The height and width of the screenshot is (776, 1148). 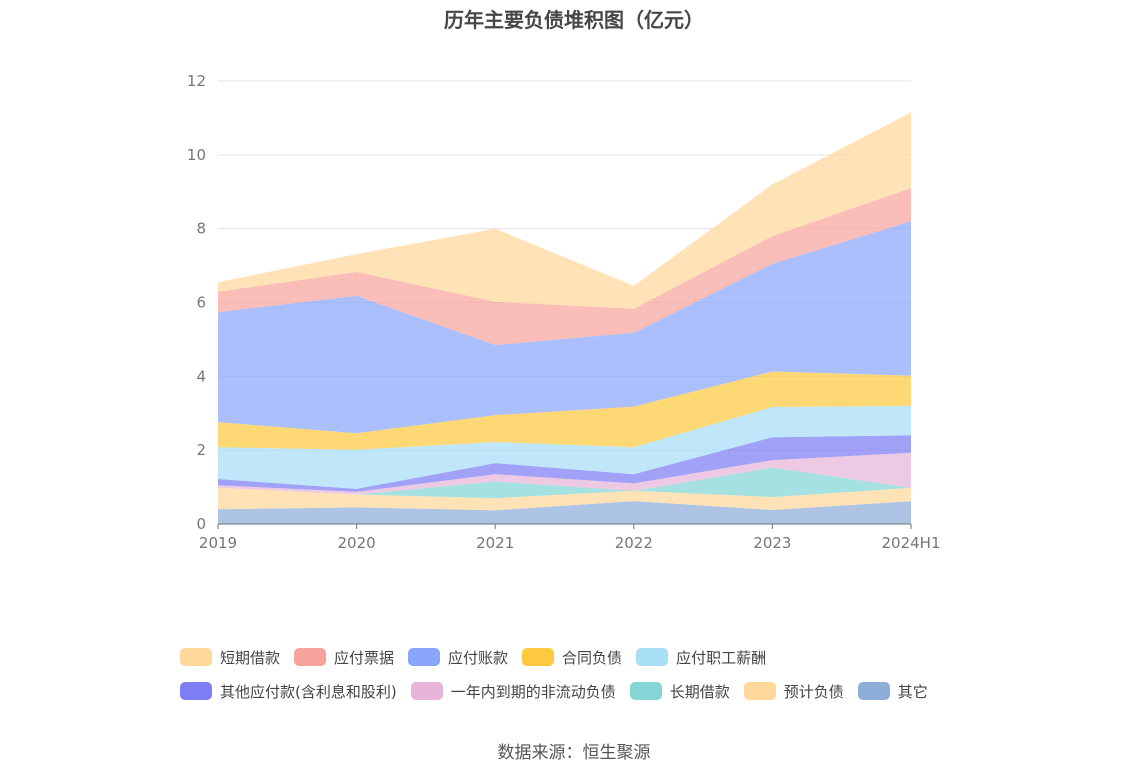 What do you see at coordinates (574, 753) in the screenshot?
I see `data-source-note: 数据来源：恒生聚源` at bounding box center [574, 753].